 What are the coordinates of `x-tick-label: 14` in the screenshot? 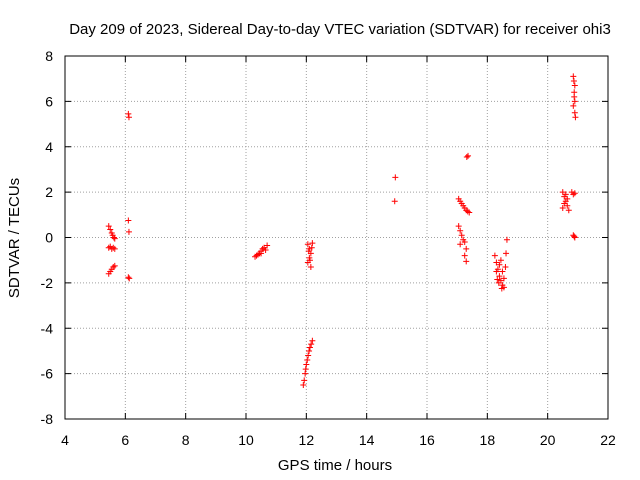 It's located at (367, 440).